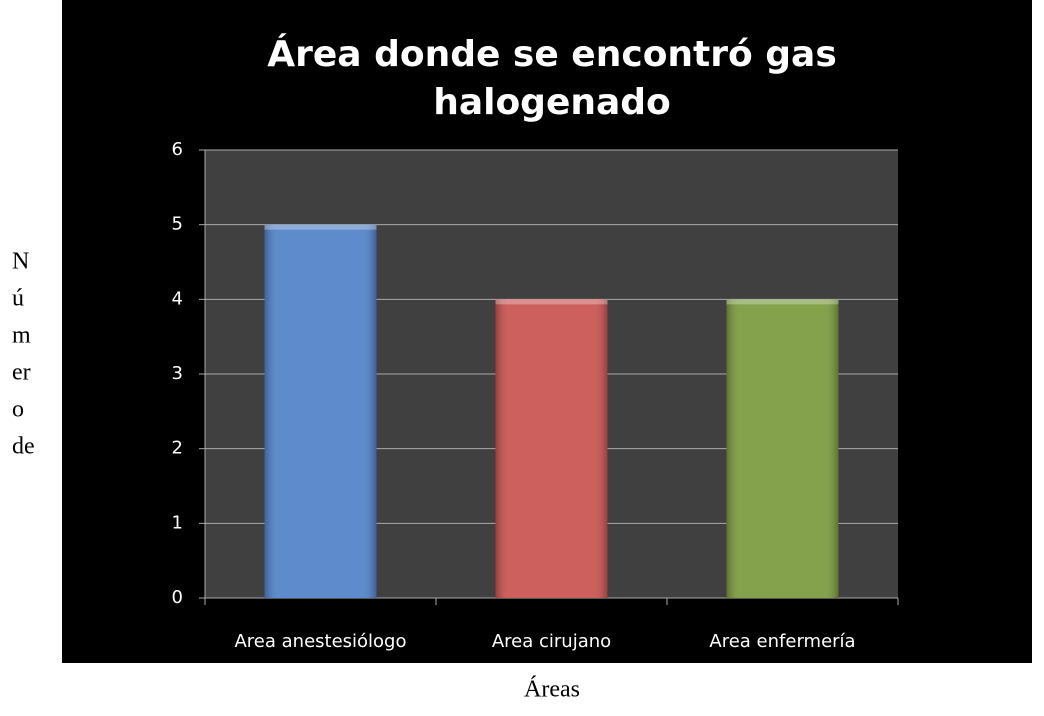  What do you see at coordinates (177, 373) in the screenshot?
I see `y-tick-label: 3` at bounding box center [177, 373].